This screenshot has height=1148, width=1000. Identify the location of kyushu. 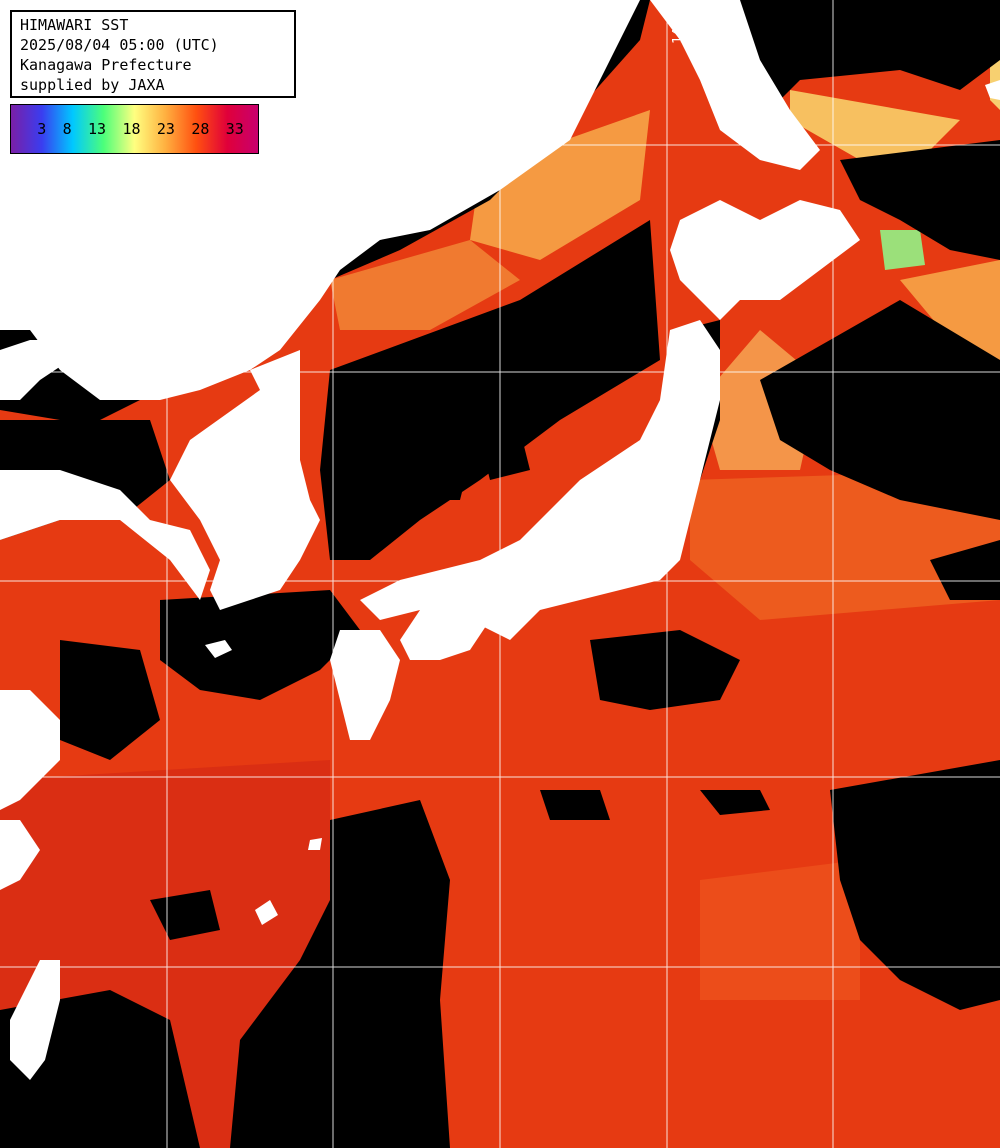
(365, 685).